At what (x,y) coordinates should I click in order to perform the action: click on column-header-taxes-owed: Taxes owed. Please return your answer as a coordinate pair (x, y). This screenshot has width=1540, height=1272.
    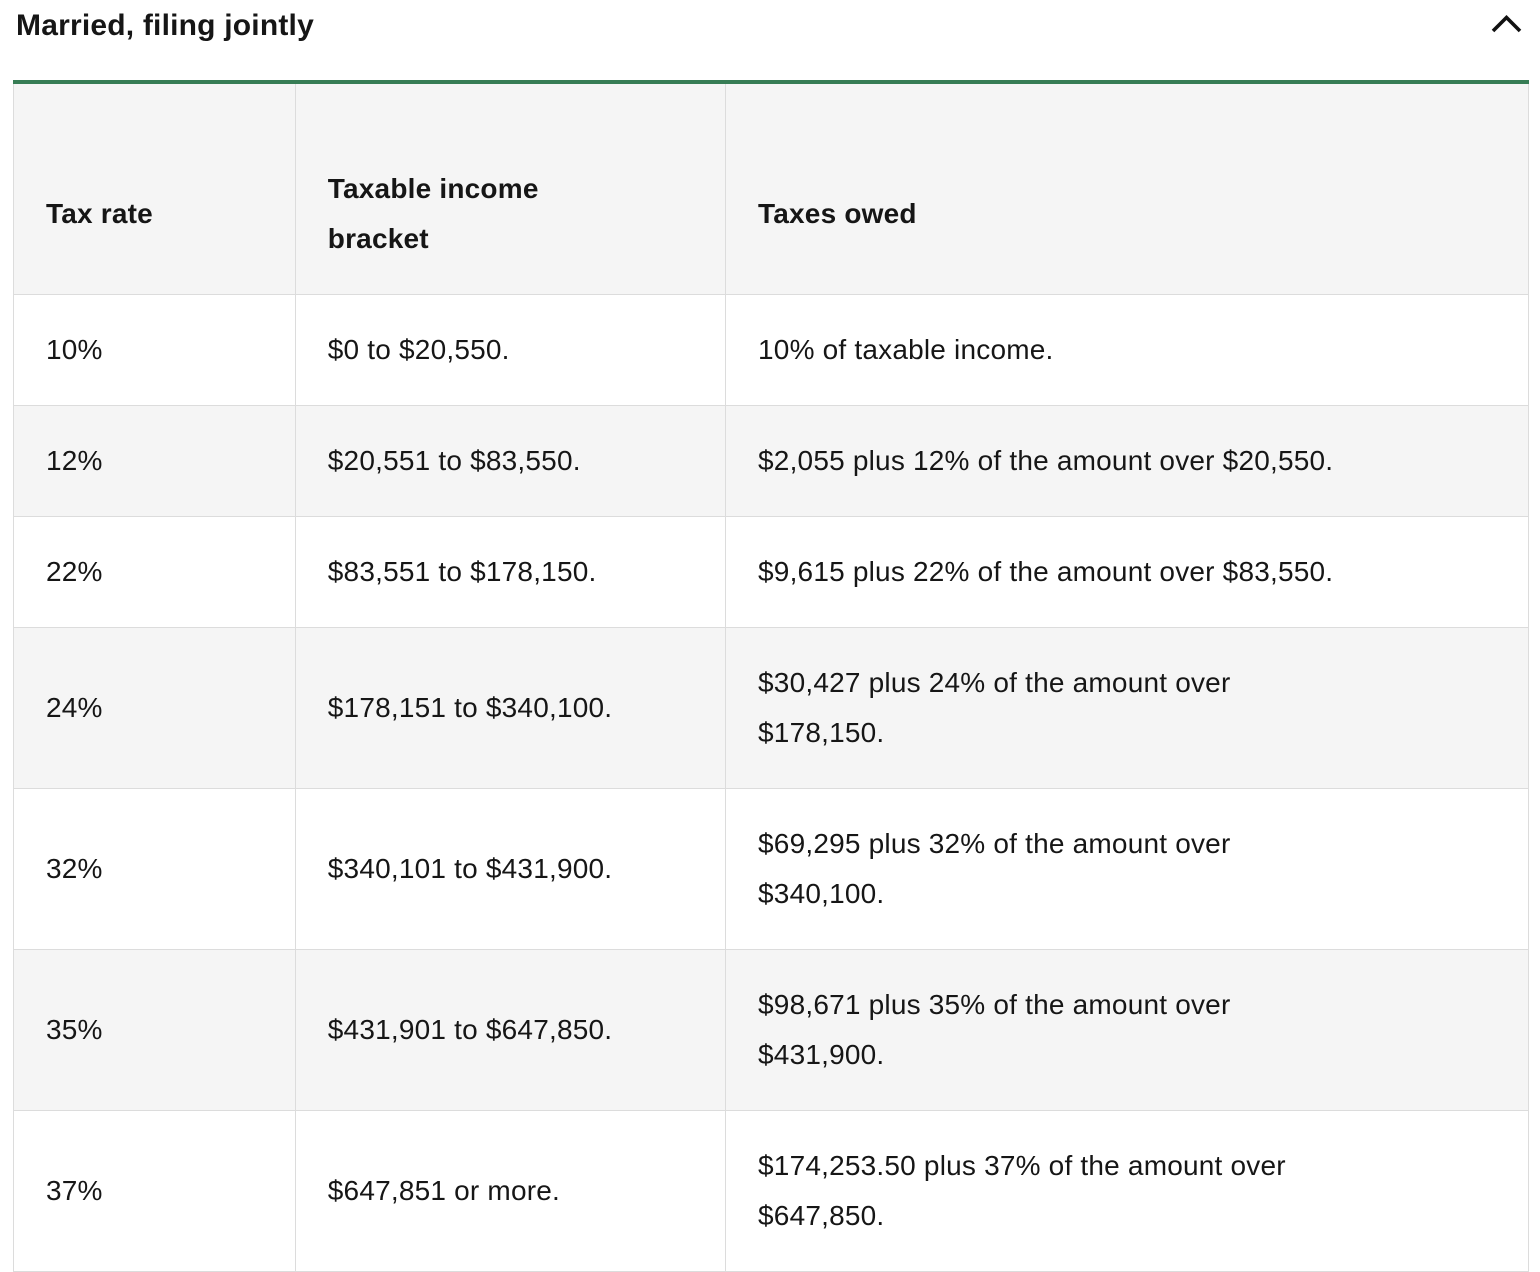
    Looking at the image, I should click on (1127, 188).